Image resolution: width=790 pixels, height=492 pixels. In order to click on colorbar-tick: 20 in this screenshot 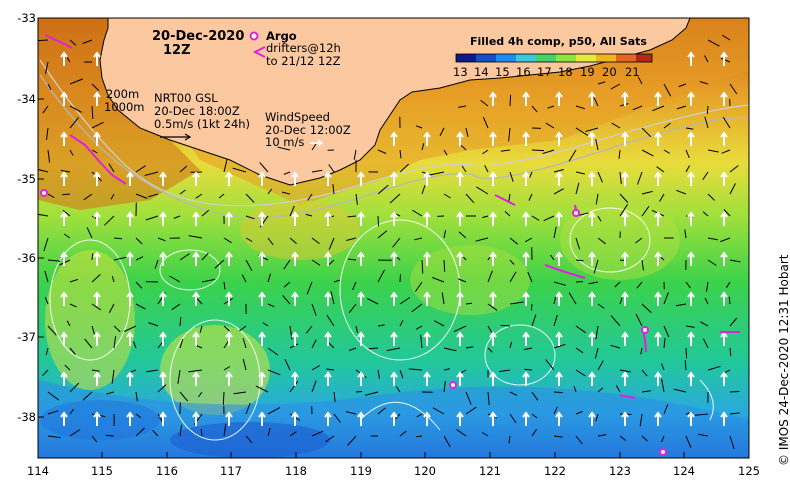, I will do `click(609, 72)`.